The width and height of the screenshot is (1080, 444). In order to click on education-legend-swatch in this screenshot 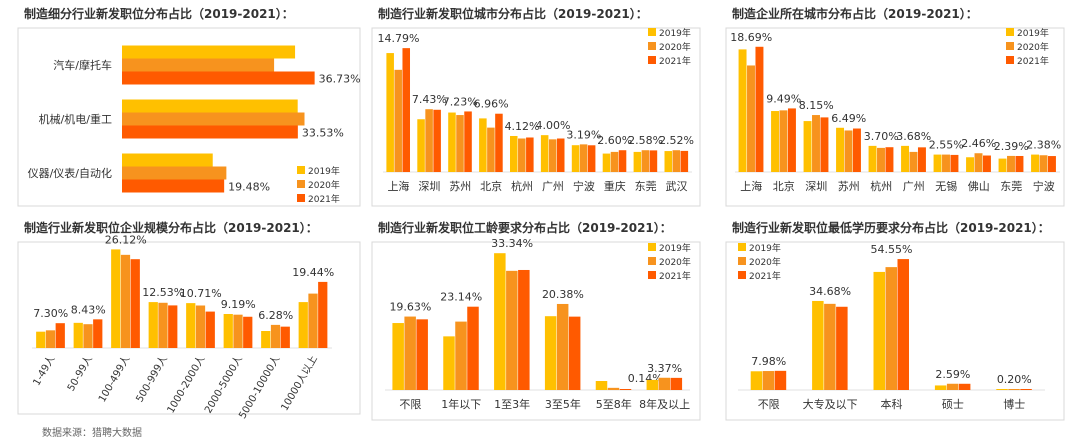, I will do `click(742, 275)`.